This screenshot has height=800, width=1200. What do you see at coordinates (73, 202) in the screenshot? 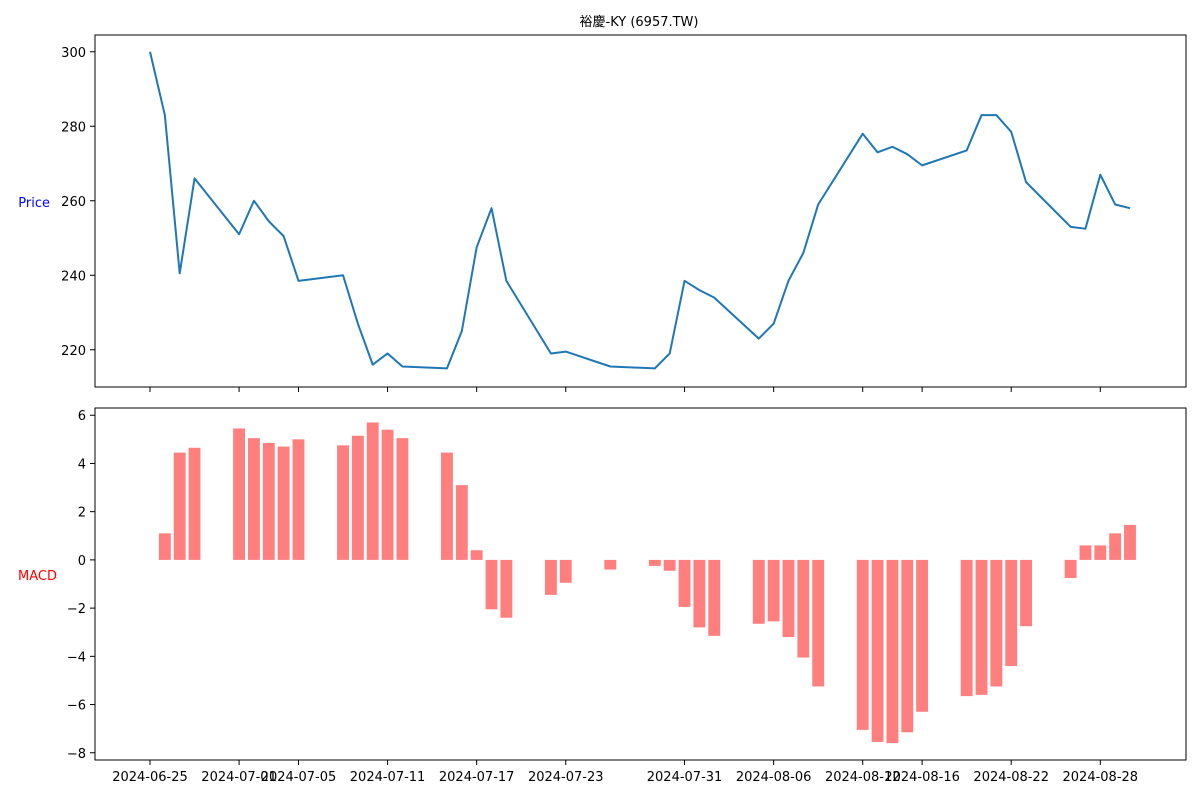
I see `price-y-tick-label: 260` at bounding box center [73, 202].